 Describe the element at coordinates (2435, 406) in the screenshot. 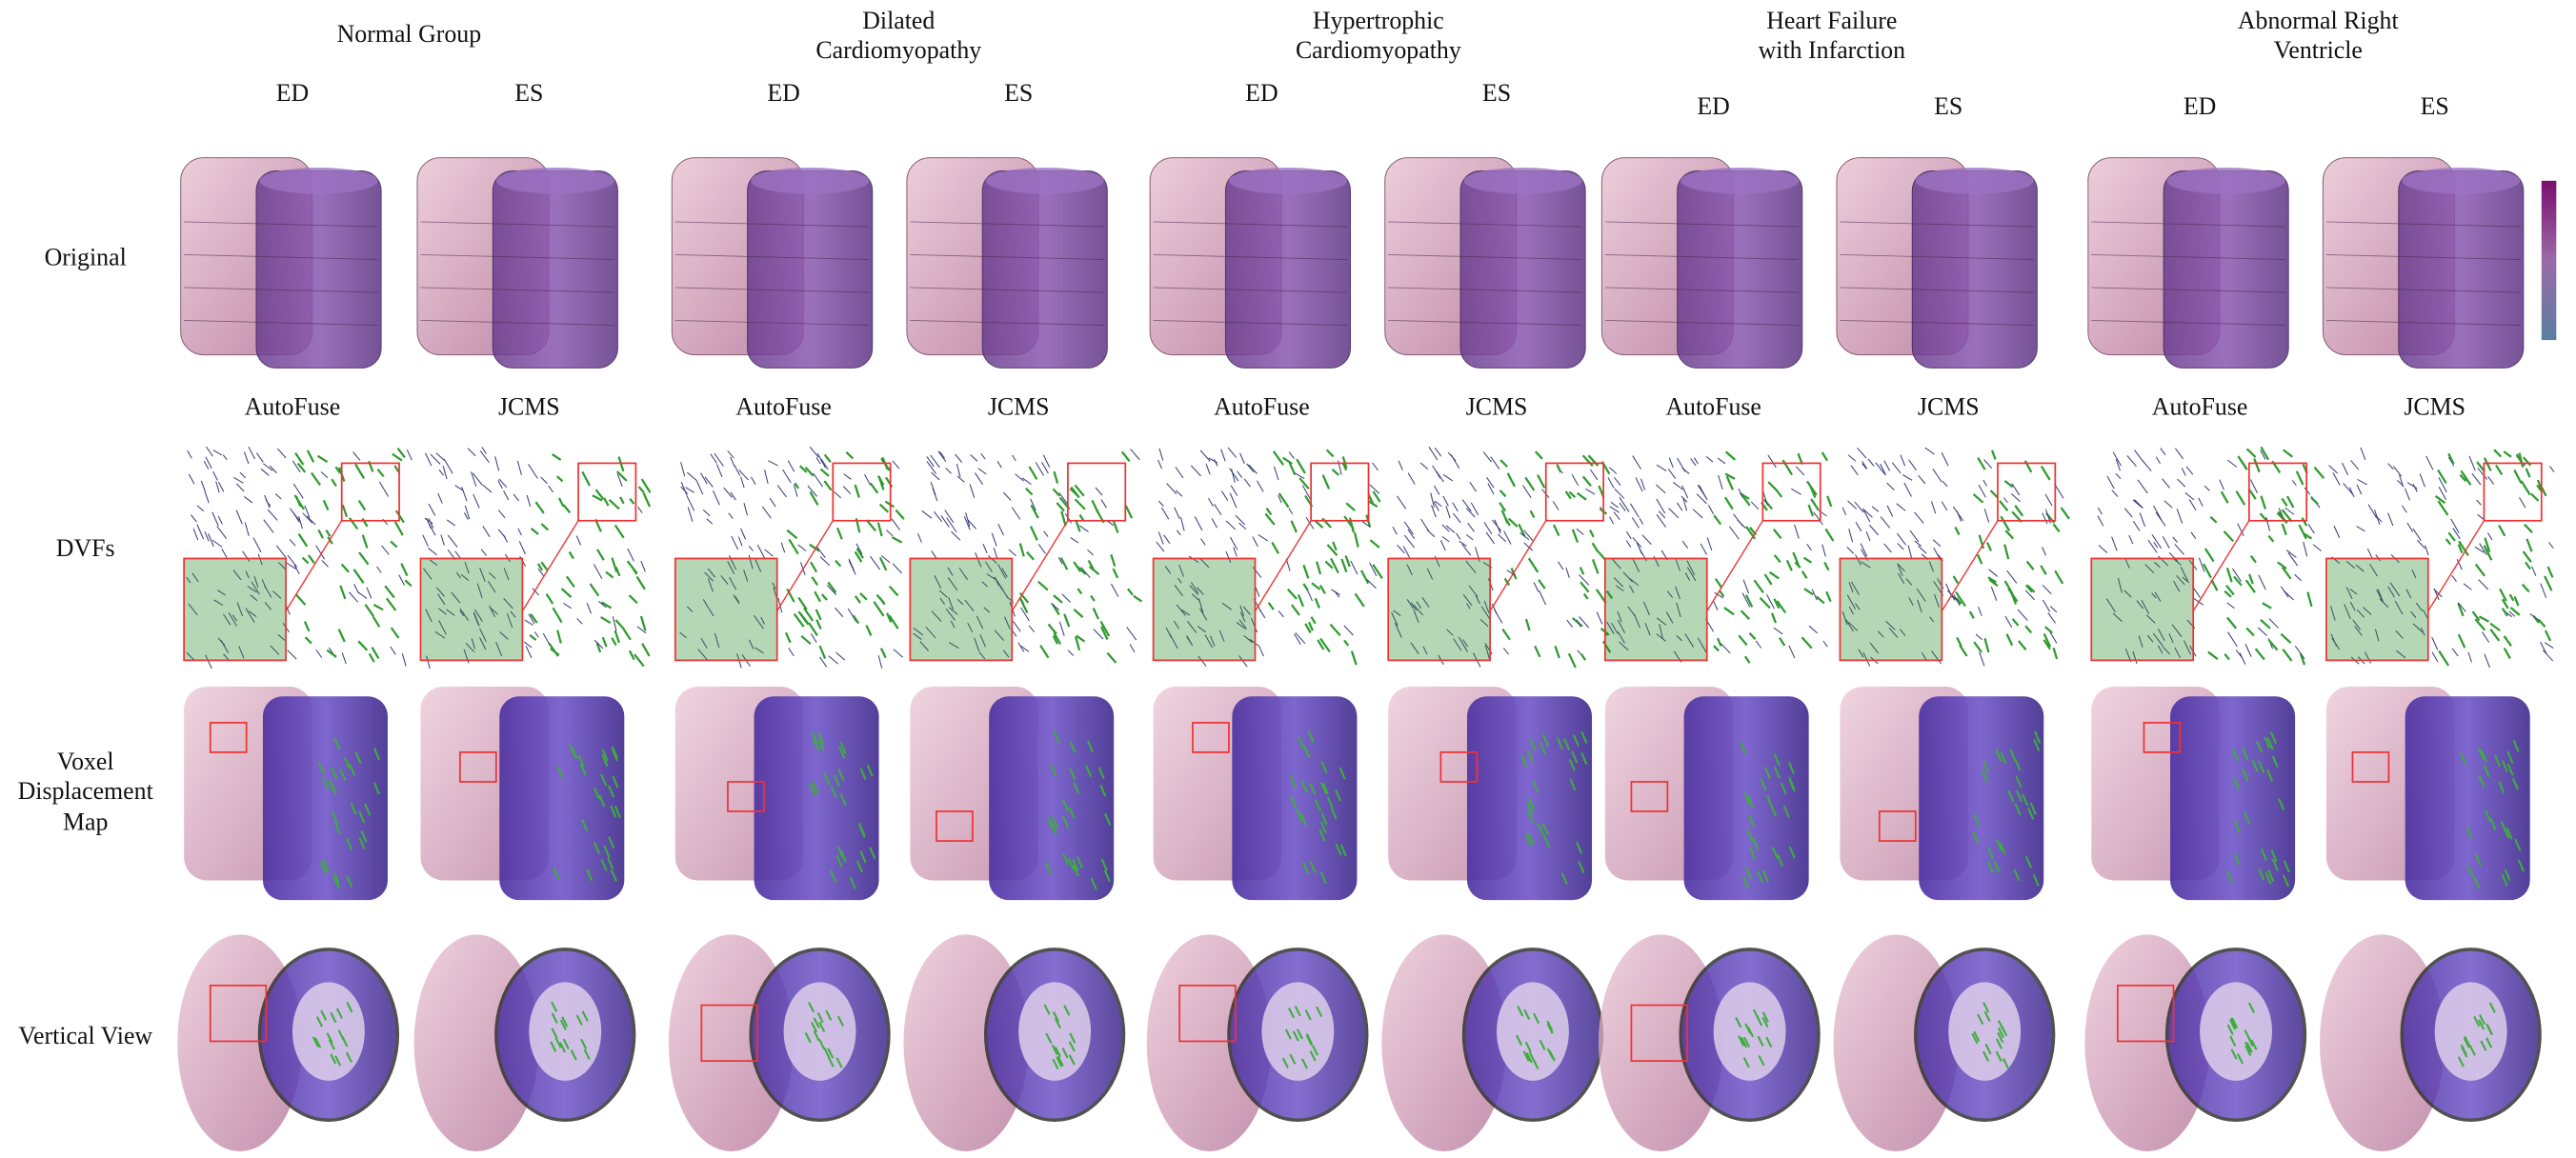

I see `method-label: JCMS` at that location.